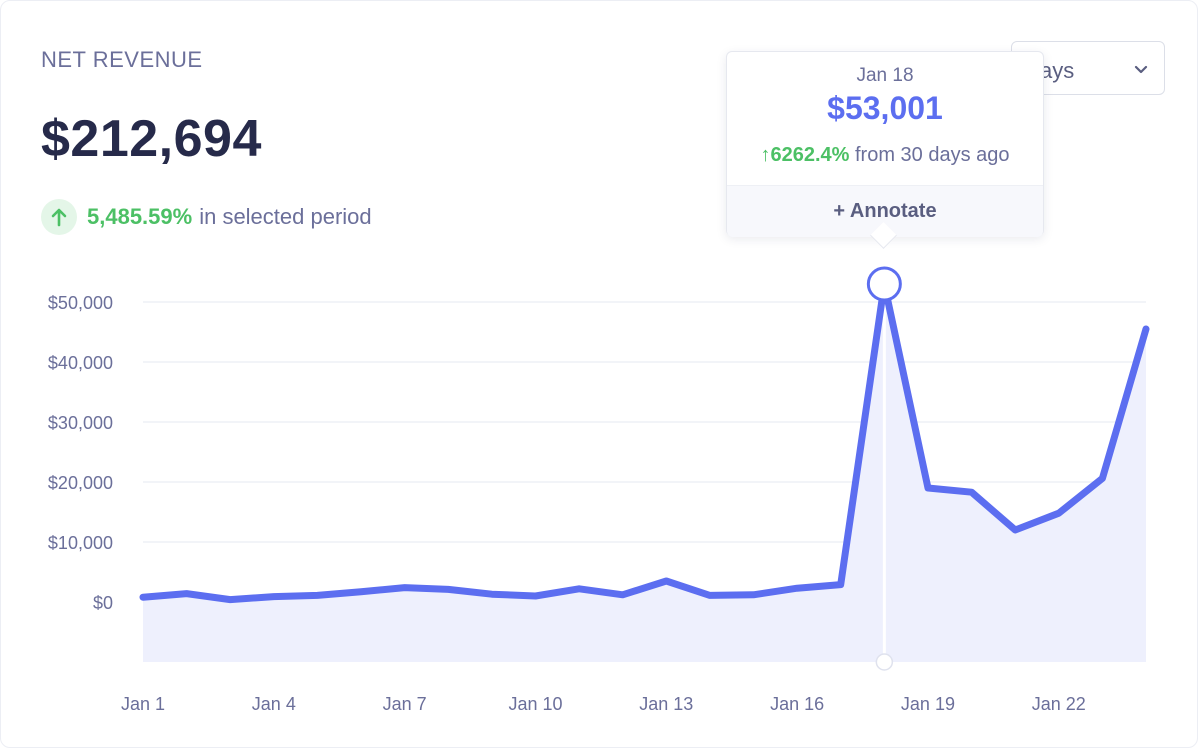  Describe the element at coordinates (151, 139) in the screenshot. I see `total-revenue: $212,694` at that location.